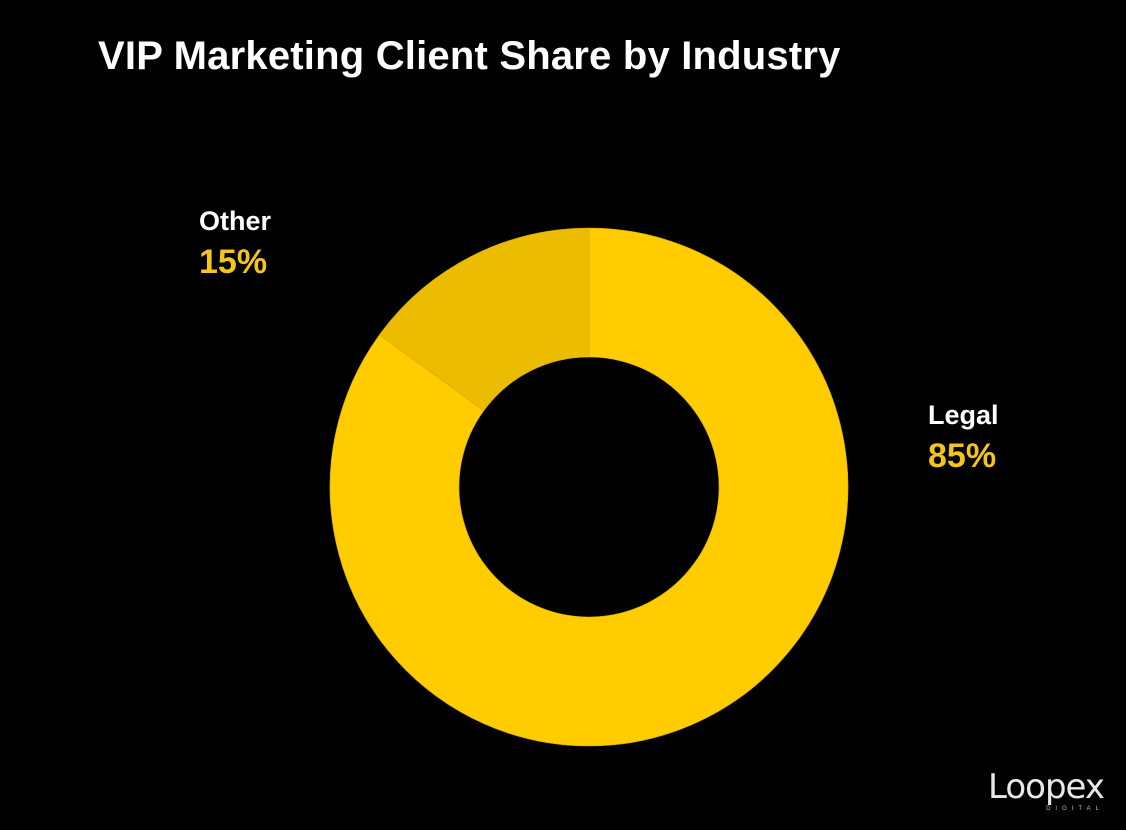  I want to click on loopex-logo: Loopex DIGITAL, so click(1046, 789).